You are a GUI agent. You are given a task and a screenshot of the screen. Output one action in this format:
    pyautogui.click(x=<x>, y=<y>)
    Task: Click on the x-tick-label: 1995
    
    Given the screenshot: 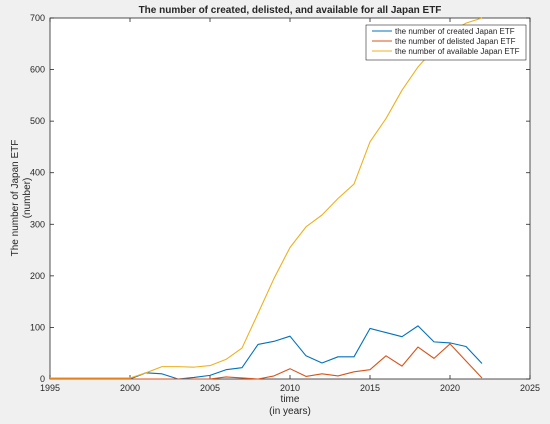 What is the action you would take?
    pyautogui.click(x=50, y=388)
    